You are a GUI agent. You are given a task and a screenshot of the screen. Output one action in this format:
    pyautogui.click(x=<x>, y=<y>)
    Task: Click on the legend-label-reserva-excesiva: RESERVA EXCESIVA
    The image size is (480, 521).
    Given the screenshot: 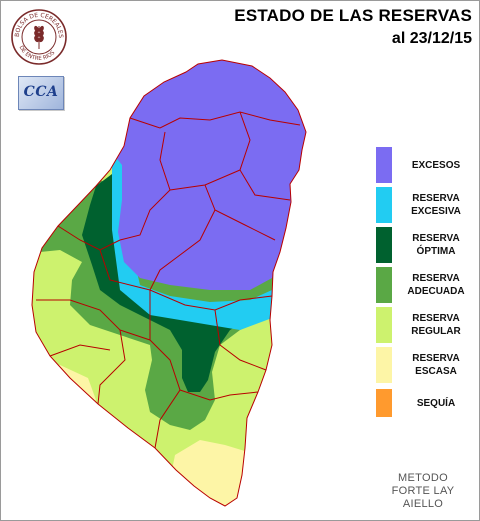 What is the action you would take?
    pyautogui.click(x=436, y=205)
    